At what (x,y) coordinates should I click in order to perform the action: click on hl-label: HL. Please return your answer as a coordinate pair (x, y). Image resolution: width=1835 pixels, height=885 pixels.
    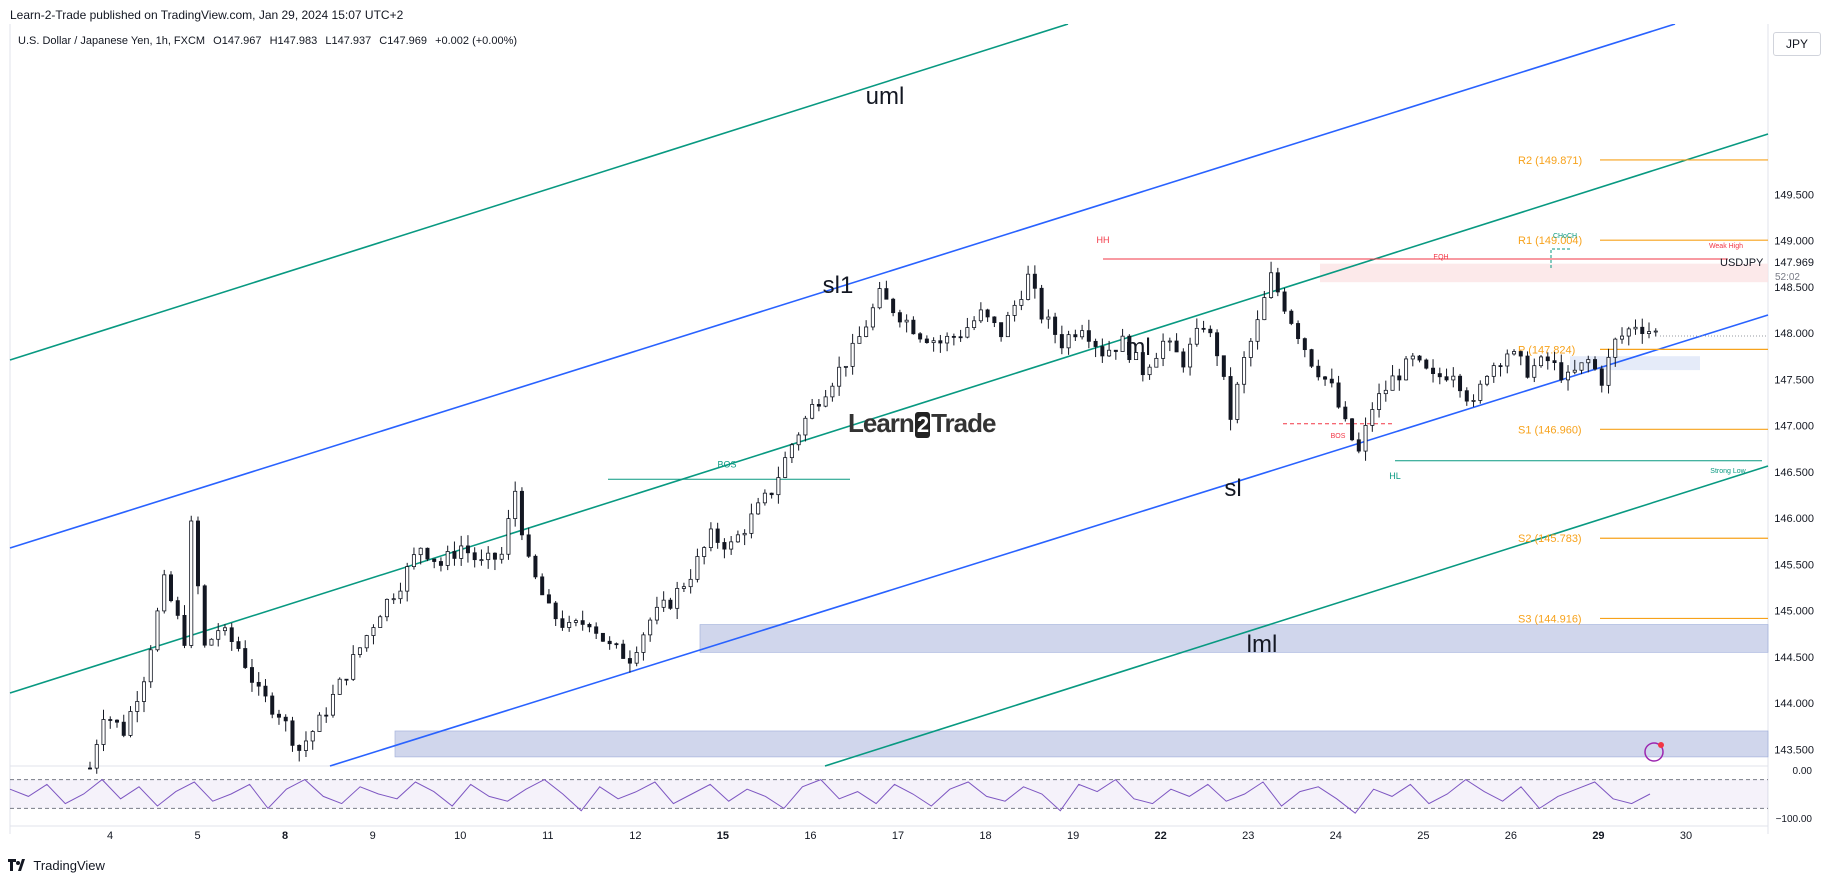
    Looking at the image, I should click on (1395, 476).